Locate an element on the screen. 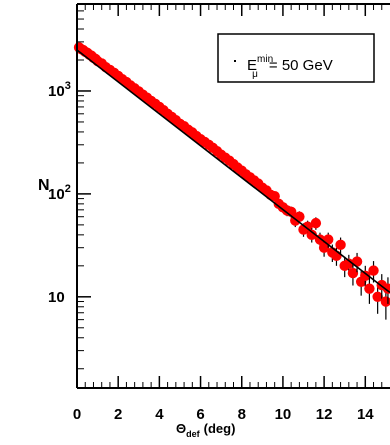 The width and height of the screenshot is (390, 445). y-tick-label: 10² is located at coordinates (59, 193).